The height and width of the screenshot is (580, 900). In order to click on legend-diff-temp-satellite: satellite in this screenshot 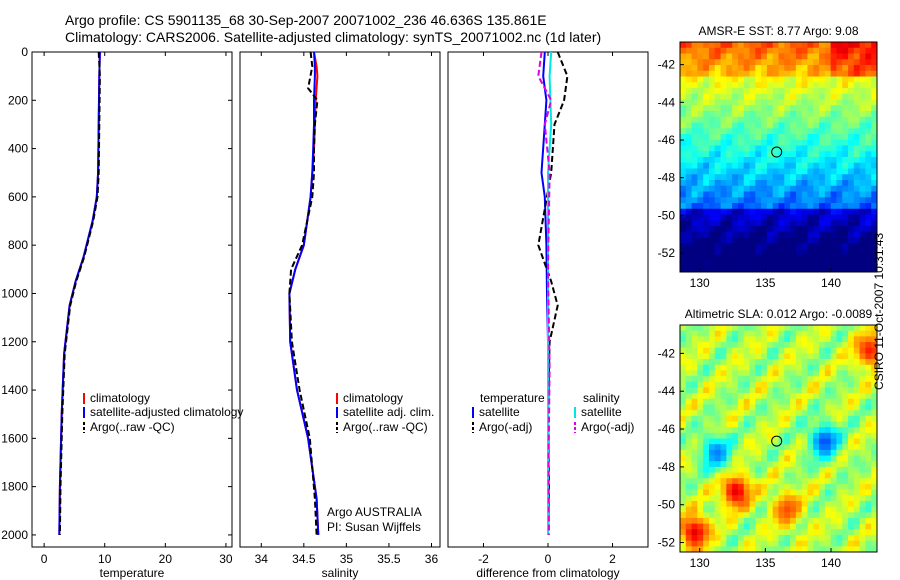, I will do `click(499, 412)`.